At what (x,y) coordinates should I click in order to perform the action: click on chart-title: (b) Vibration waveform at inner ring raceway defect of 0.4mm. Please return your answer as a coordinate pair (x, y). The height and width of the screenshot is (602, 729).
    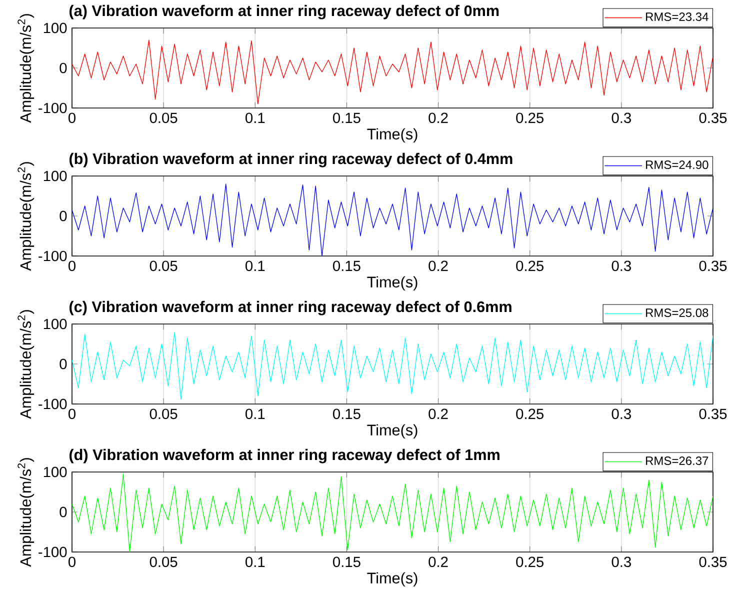
    Looking at the image, I should click on (290, 160).